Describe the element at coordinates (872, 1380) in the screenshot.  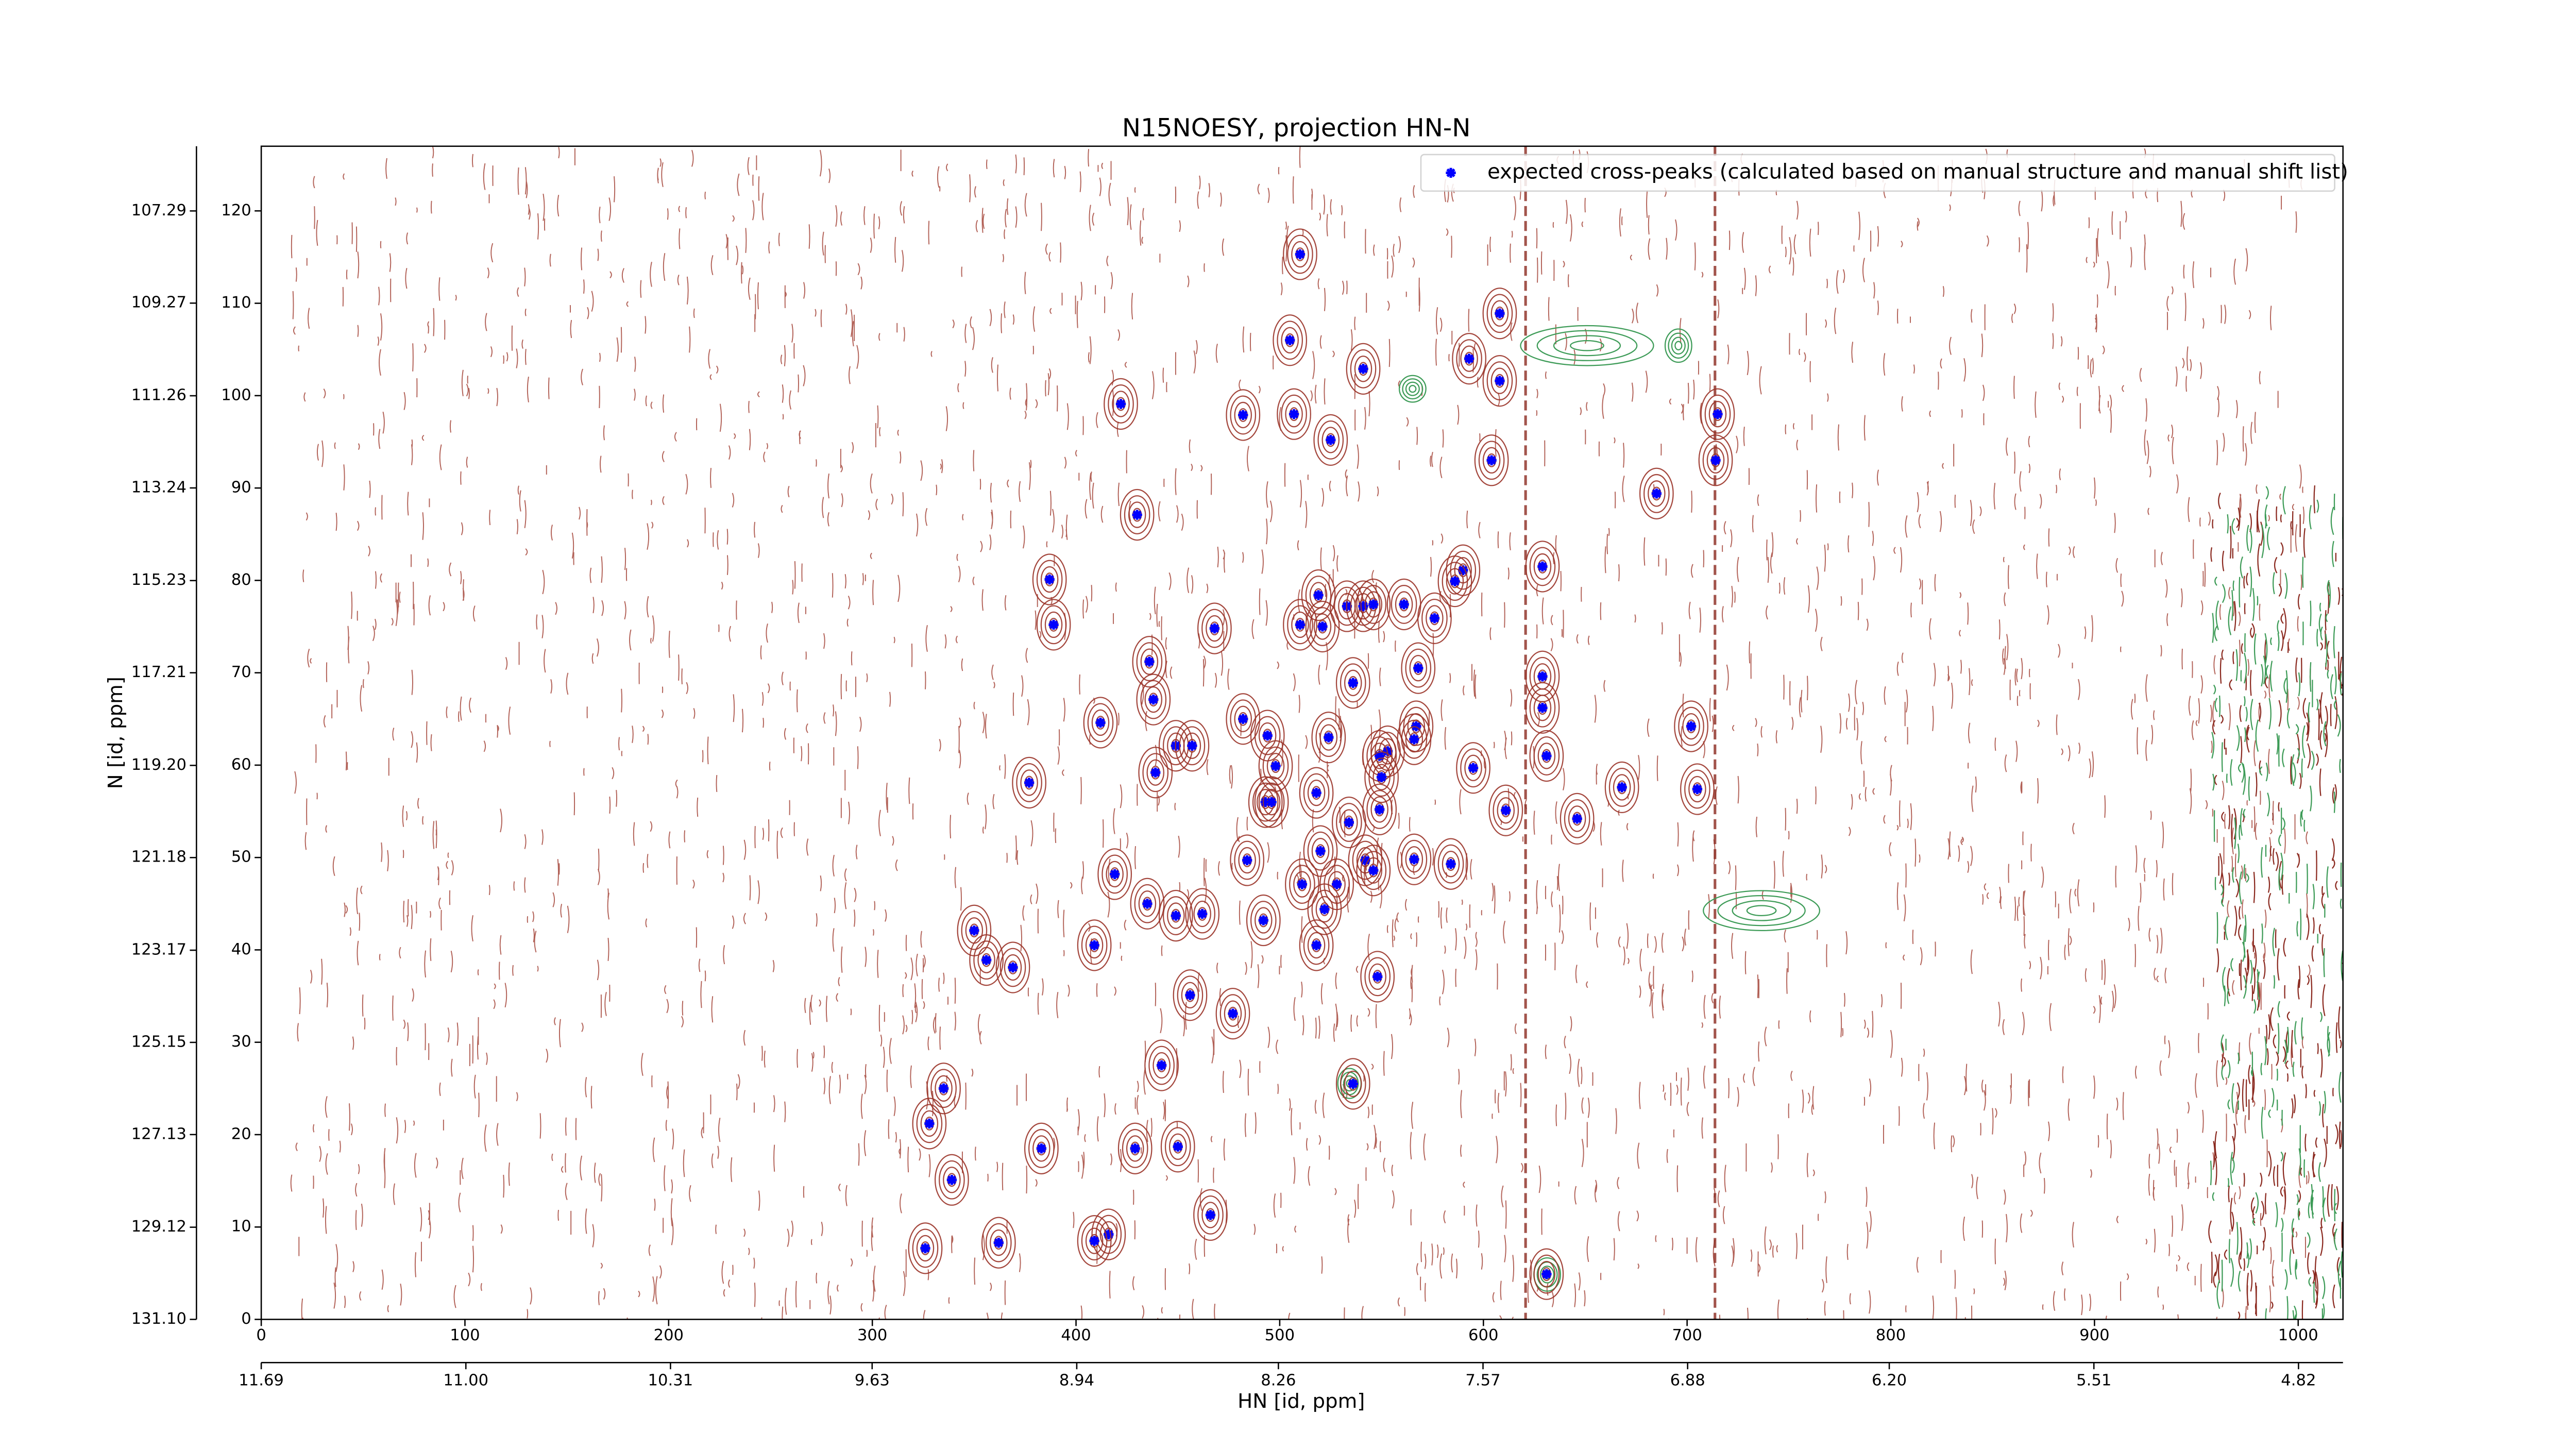
I see `x2-tick-label: 9.63` at that location.